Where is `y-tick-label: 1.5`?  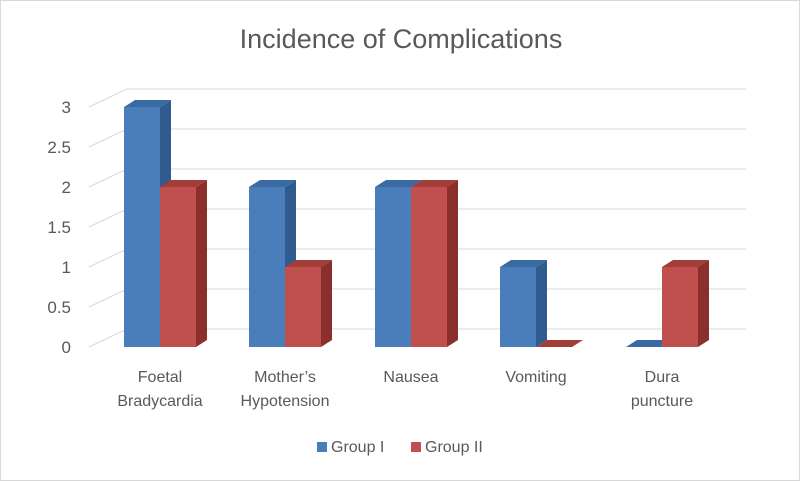 y-tick-label: 1.5 is located at coordinates (59, 227).